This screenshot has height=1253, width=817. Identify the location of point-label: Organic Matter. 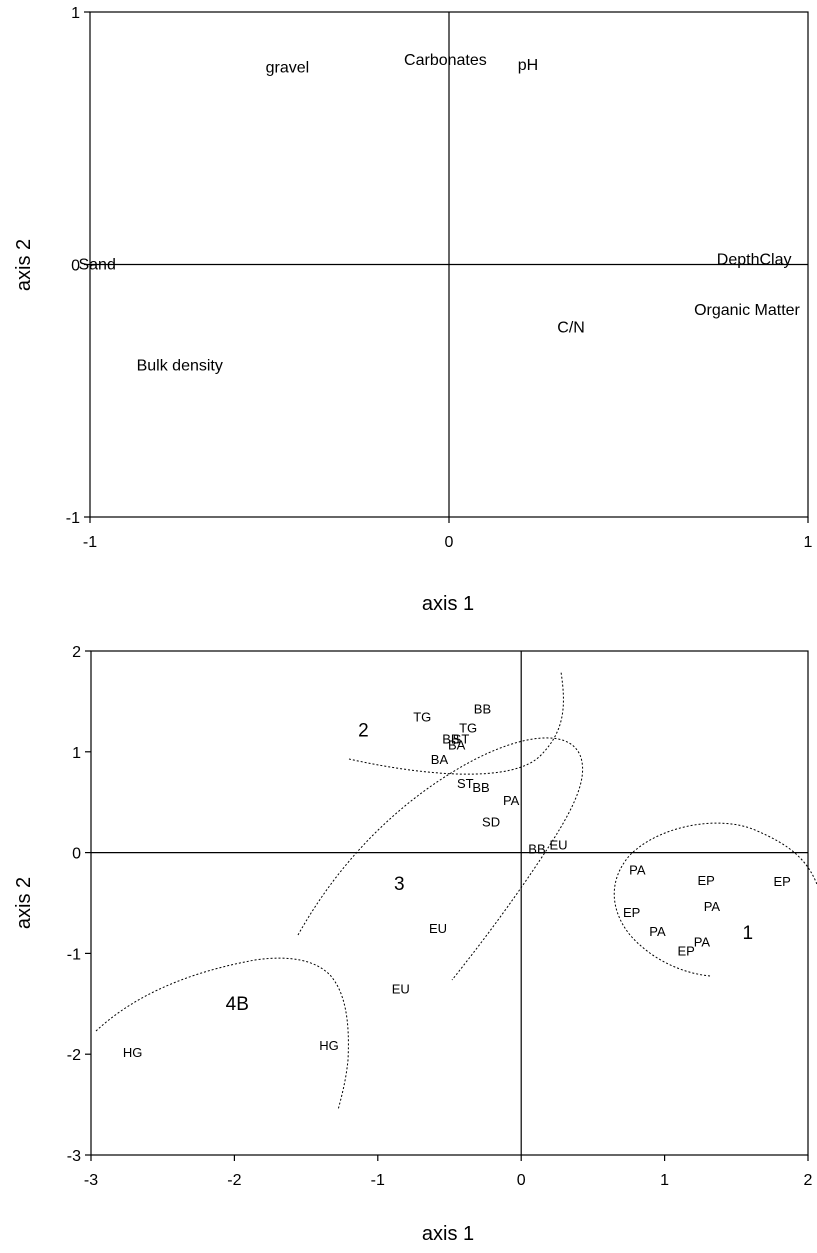
(747, 310).